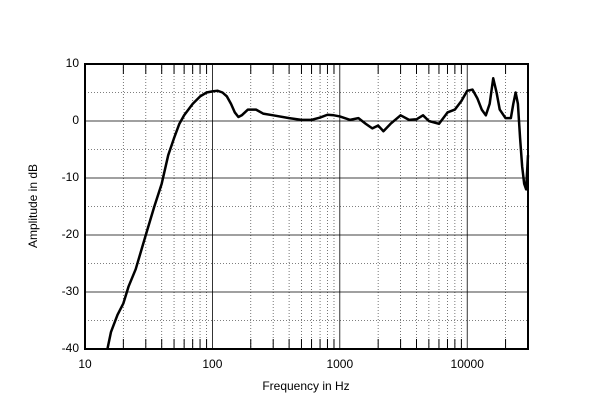  I want to click on y-tick-label: 10, so click(73, 63).